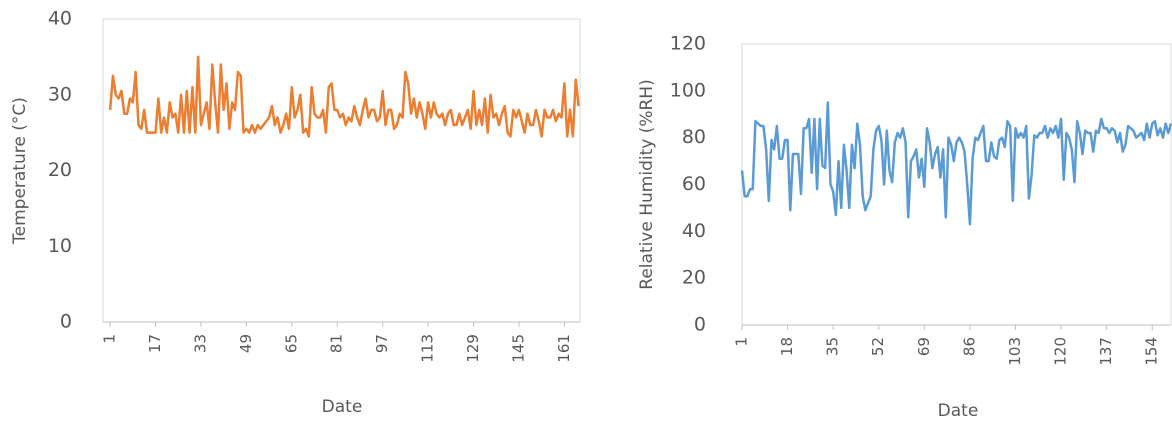 The image size is (1172, 421). Describe the element at coordinates (688, 90) in the screenshot. I see `y-tick-label: 100` at that location.